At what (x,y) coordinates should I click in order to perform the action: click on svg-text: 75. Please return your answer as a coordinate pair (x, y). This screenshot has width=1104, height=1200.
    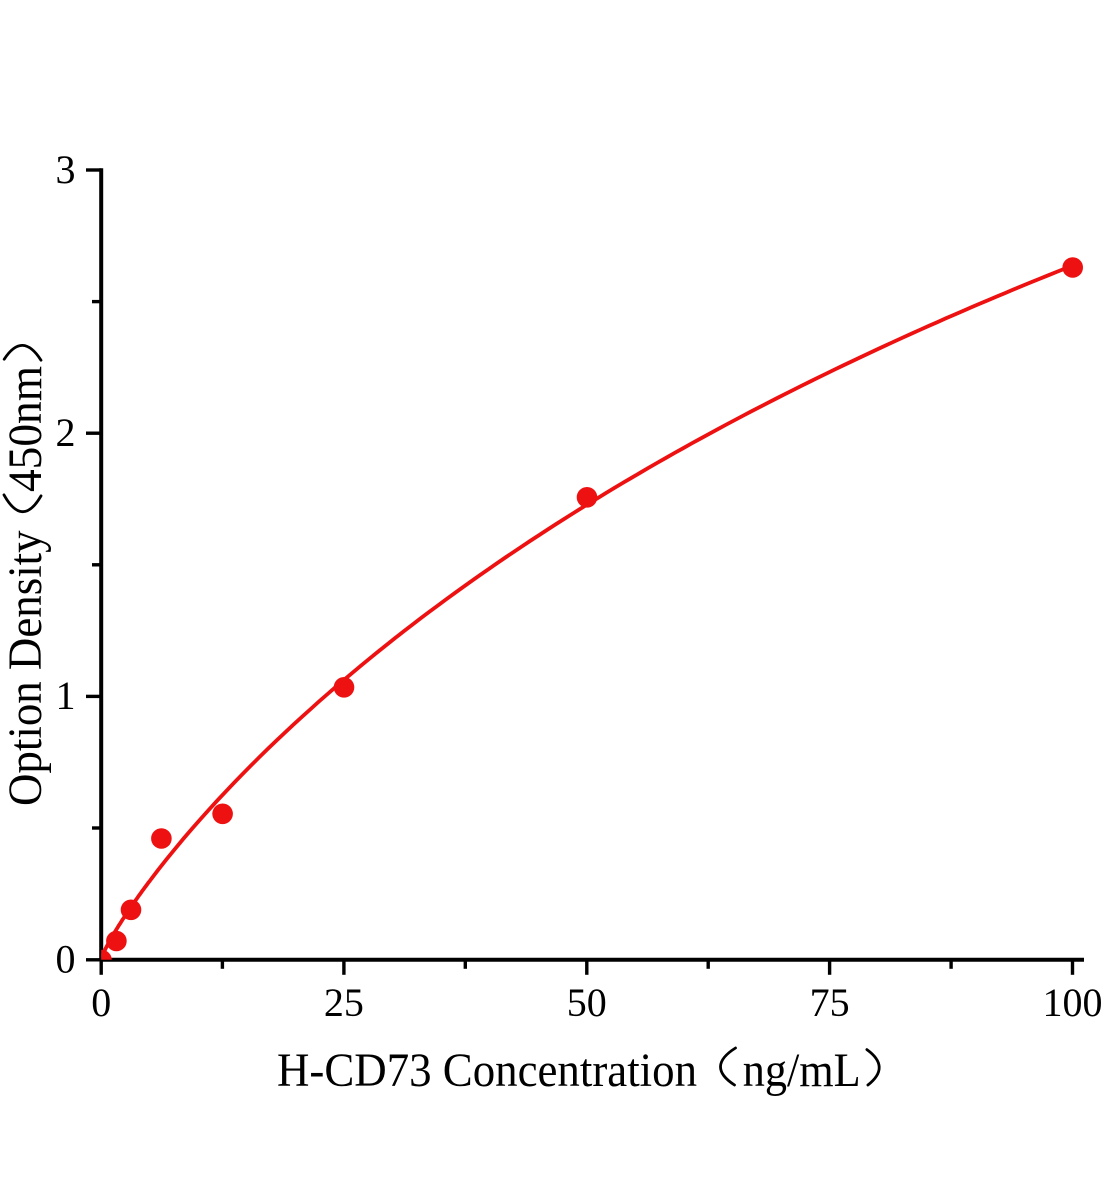
    Looking at the image, I should click on (830, 1002).